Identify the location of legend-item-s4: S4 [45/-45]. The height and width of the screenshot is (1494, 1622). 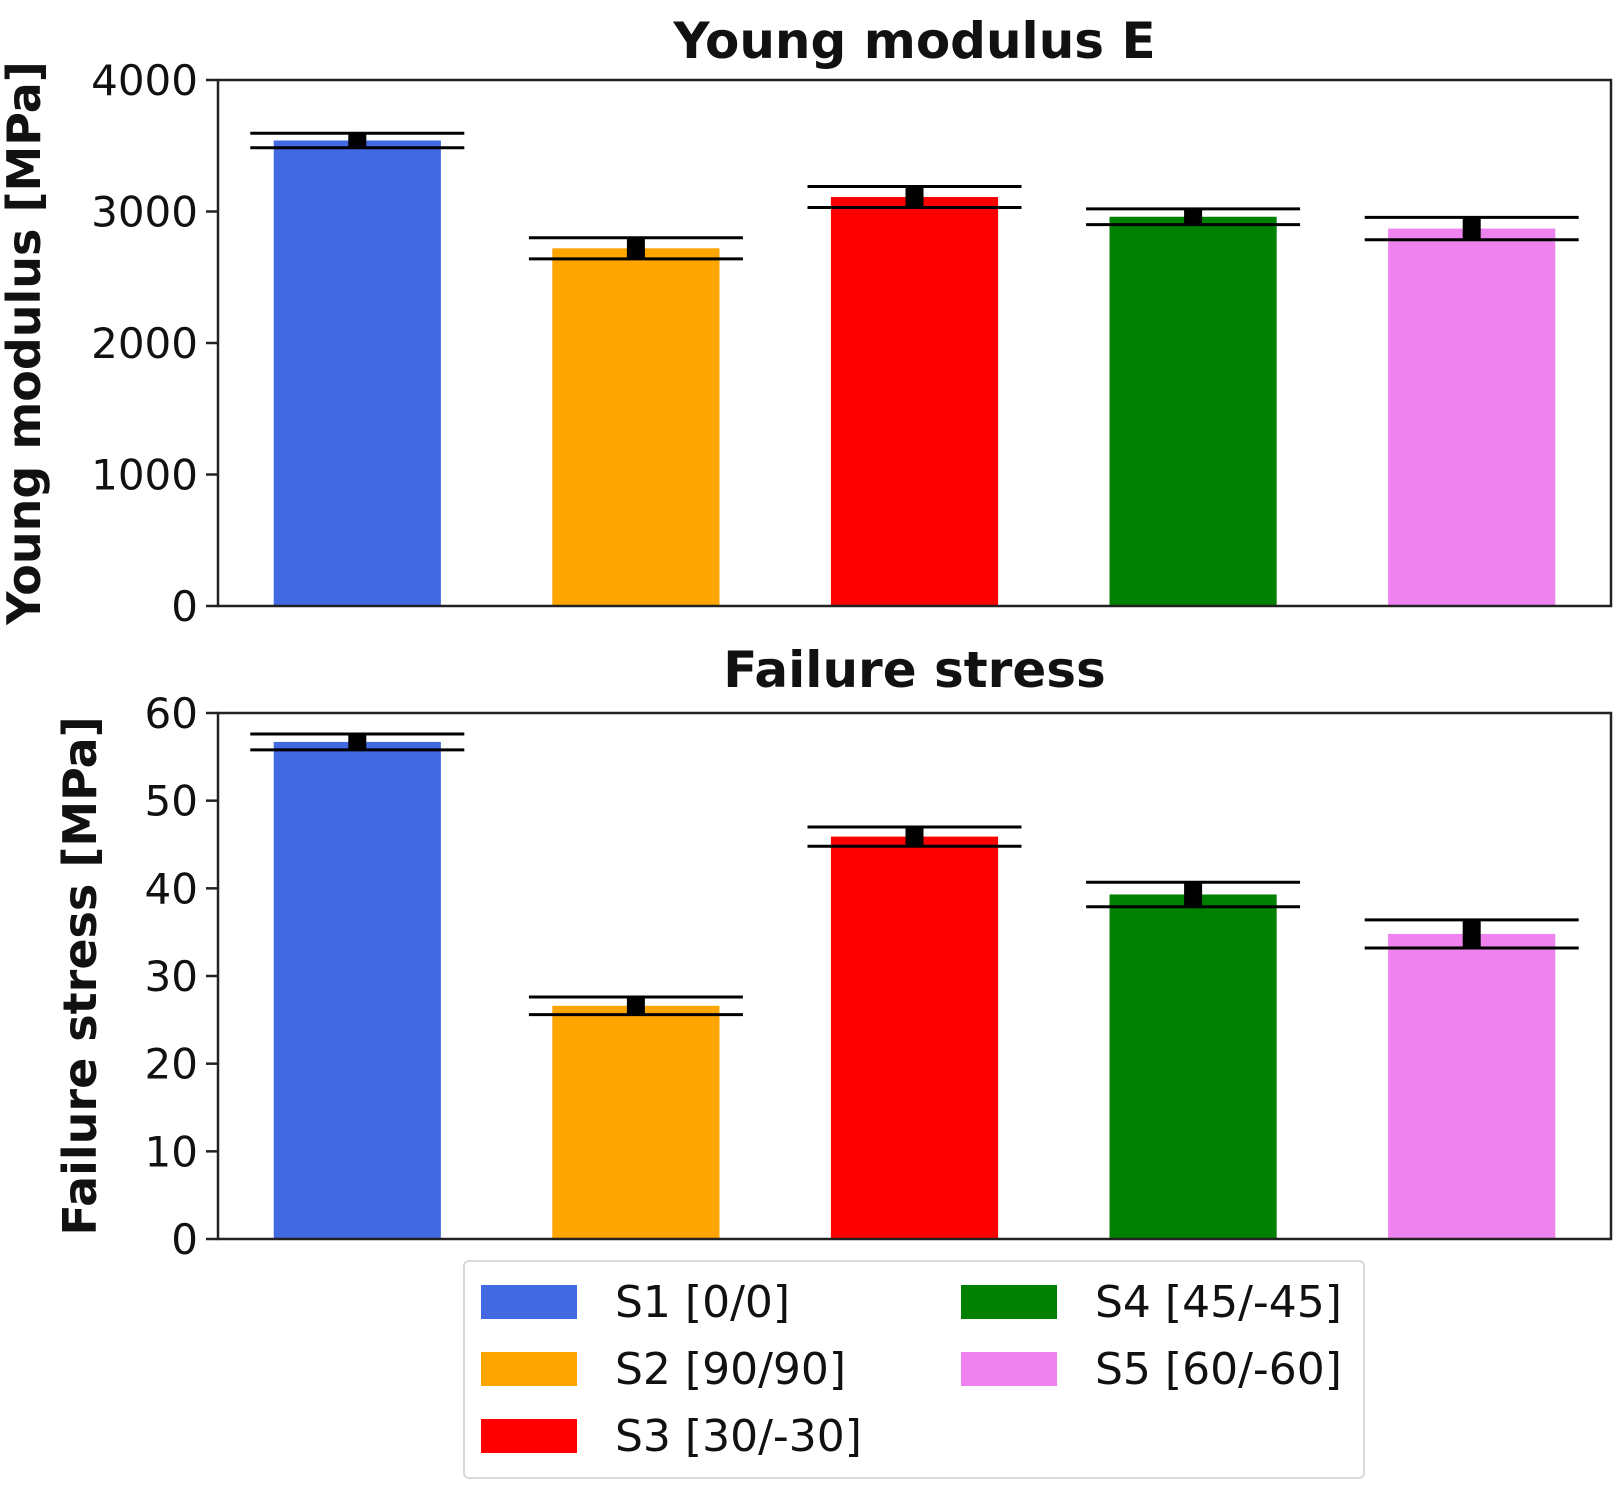
(1151, 1302).